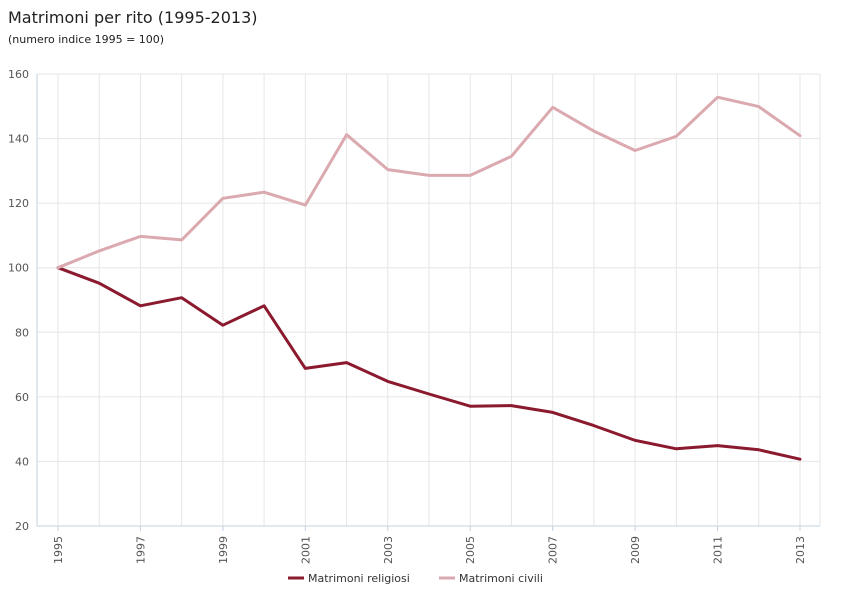 The width and height of the screenshot is (850, 600). Describe the element at coordinates (553, 550) in the screenshot. I see `x-tick-label: 2007` at that location.